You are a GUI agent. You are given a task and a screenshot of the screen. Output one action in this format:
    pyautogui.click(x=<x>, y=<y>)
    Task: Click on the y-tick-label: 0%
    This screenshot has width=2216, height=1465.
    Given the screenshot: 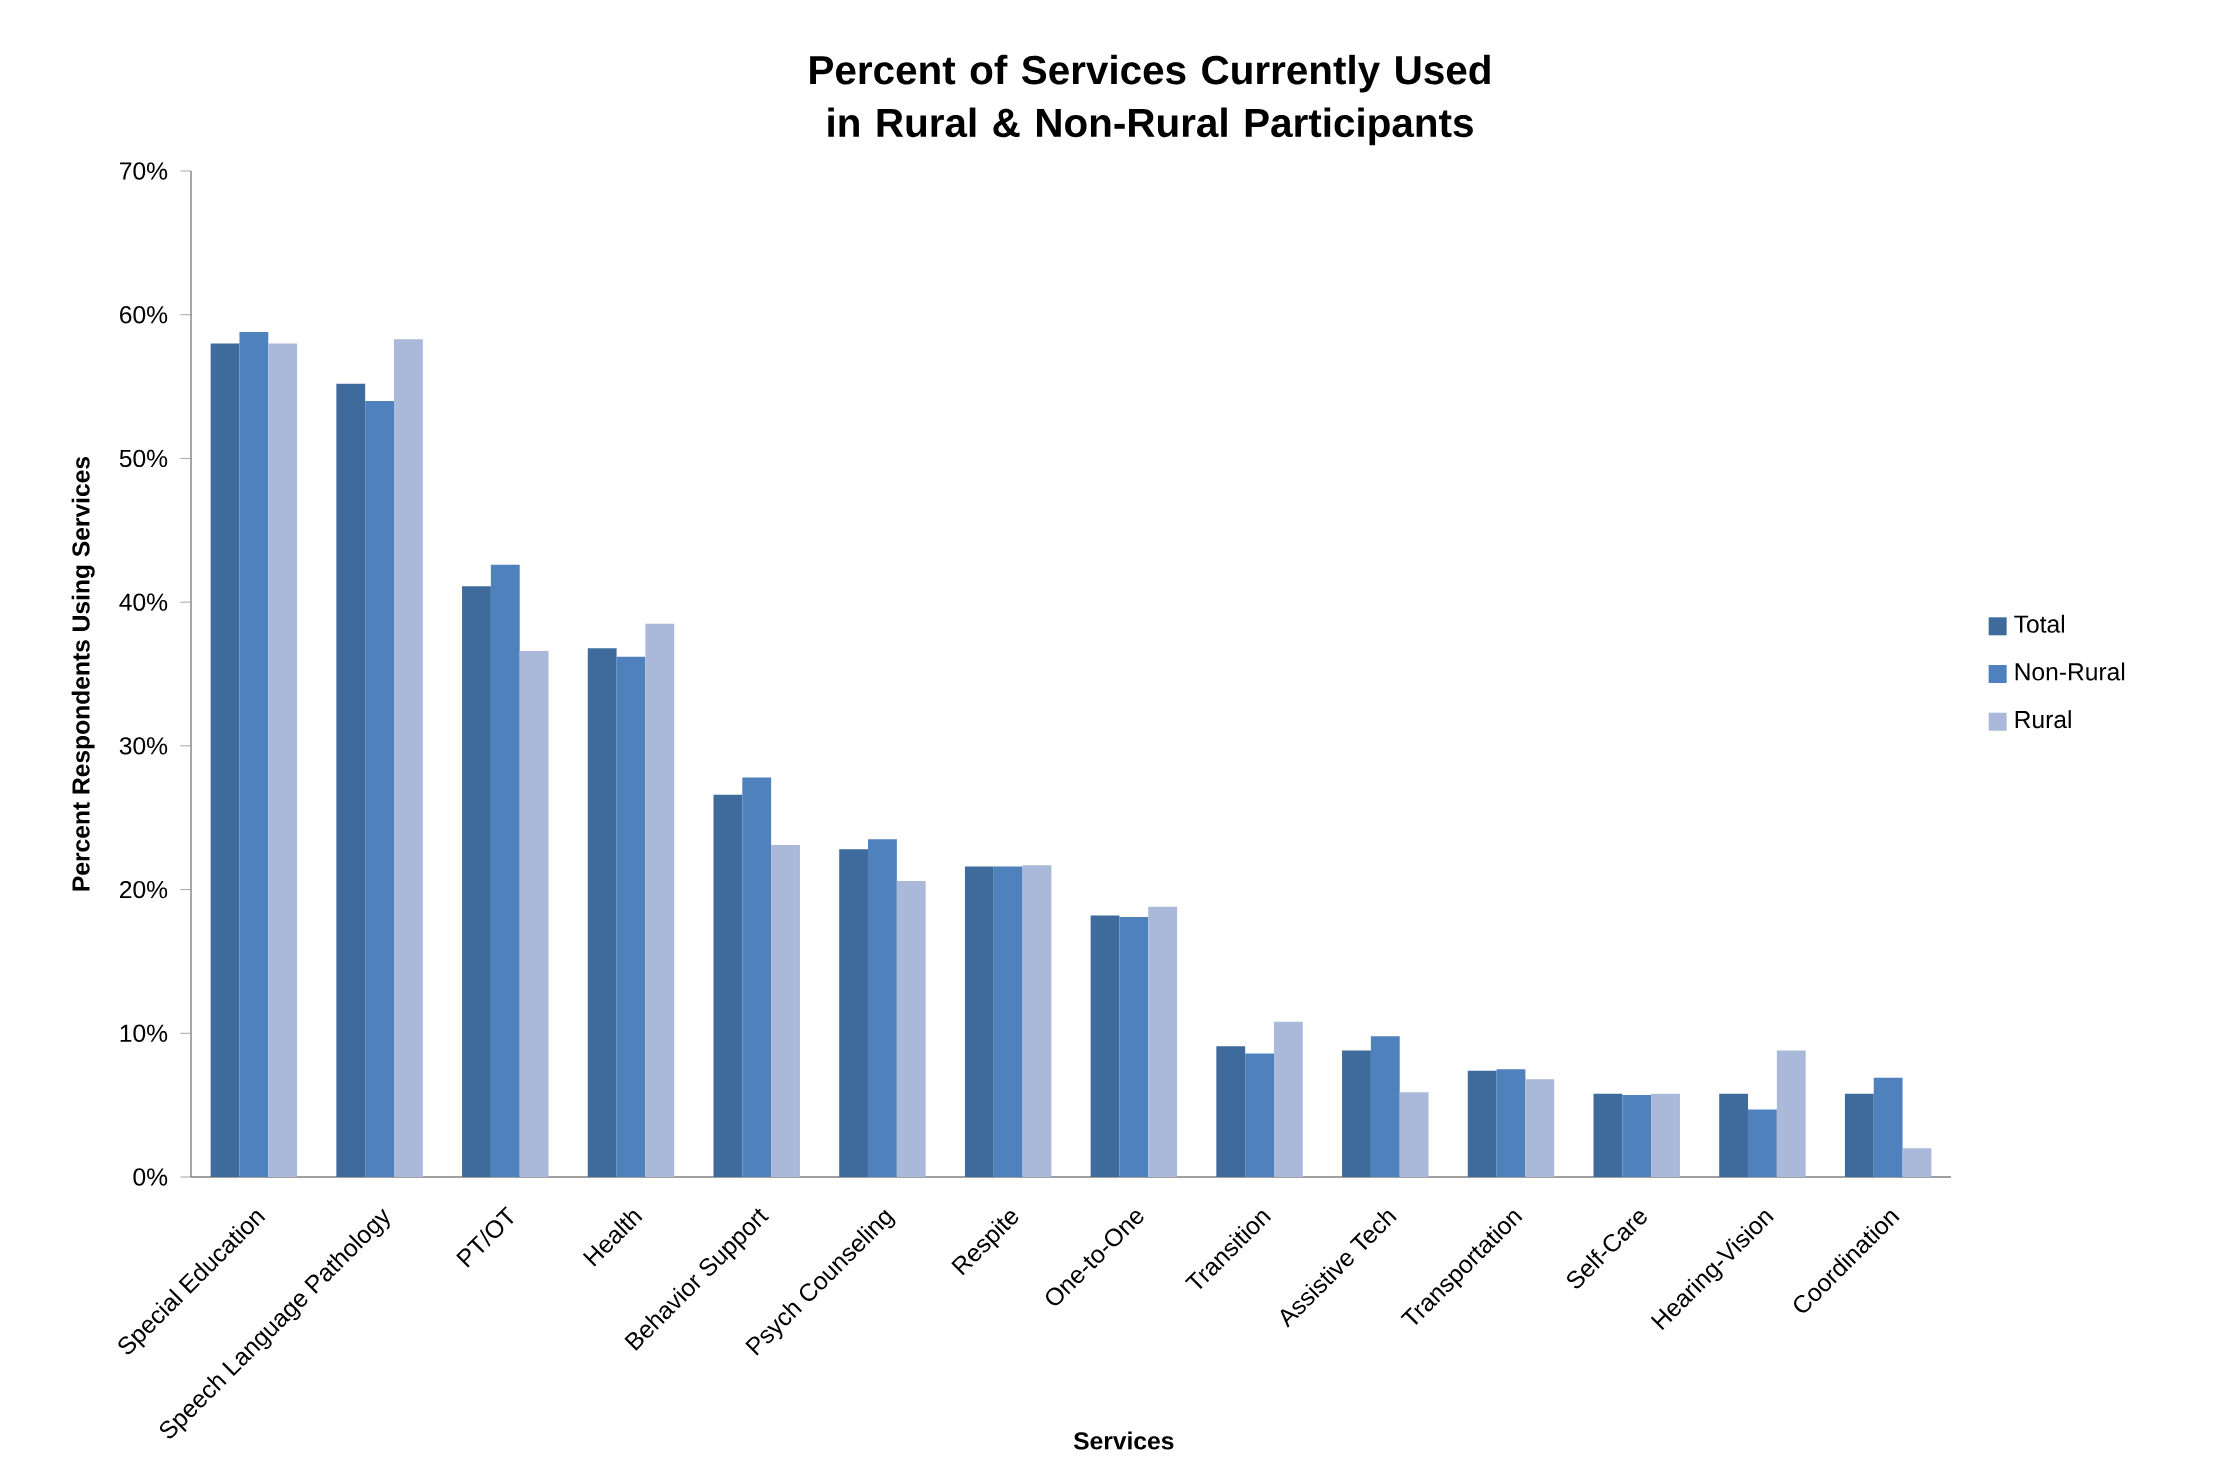 What is the action you would take?
    pyautogui.click(x=150, y=1177)
    